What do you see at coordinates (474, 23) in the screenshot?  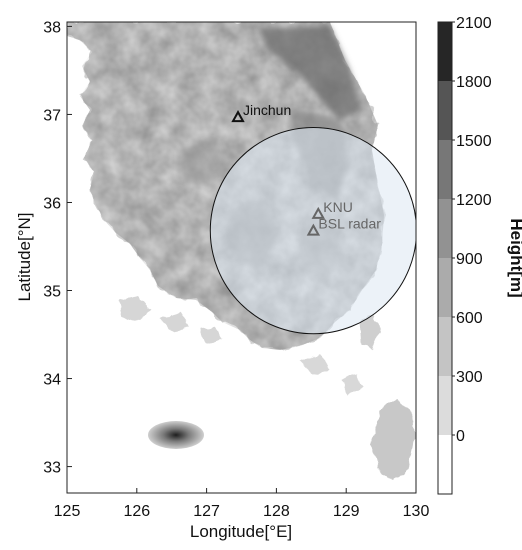 I see `colorbar-tick-label: 2100` at bounding box center [474, 23].